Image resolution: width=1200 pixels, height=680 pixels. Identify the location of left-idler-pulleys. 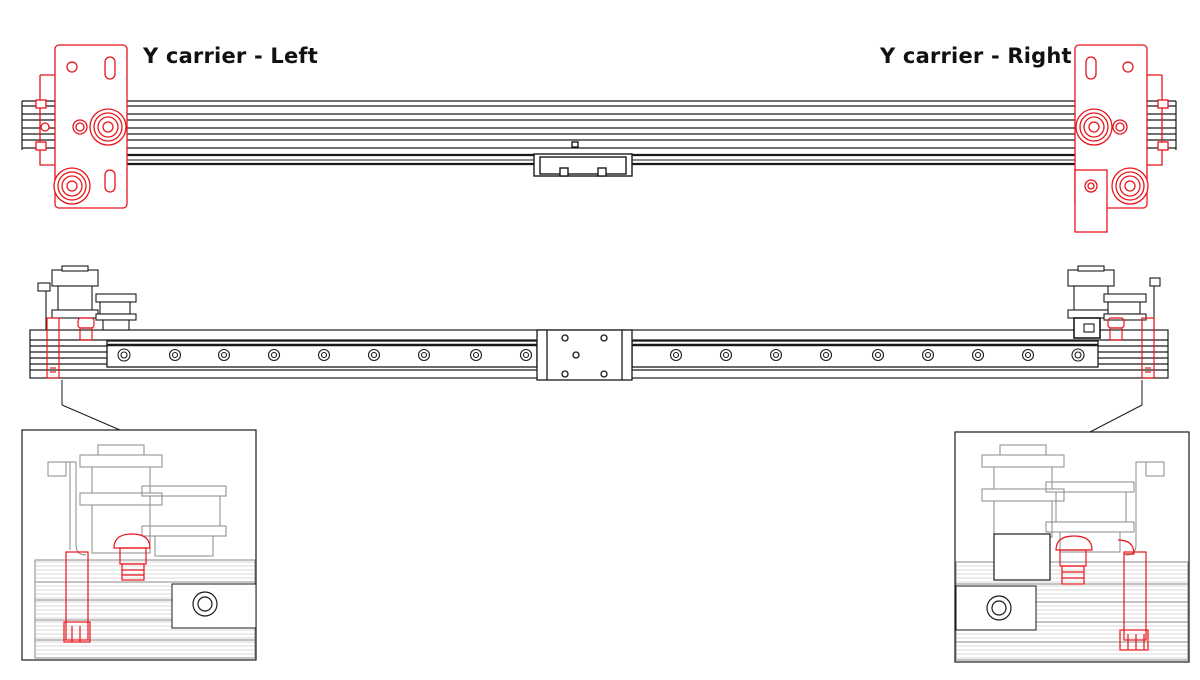
(87, 298).